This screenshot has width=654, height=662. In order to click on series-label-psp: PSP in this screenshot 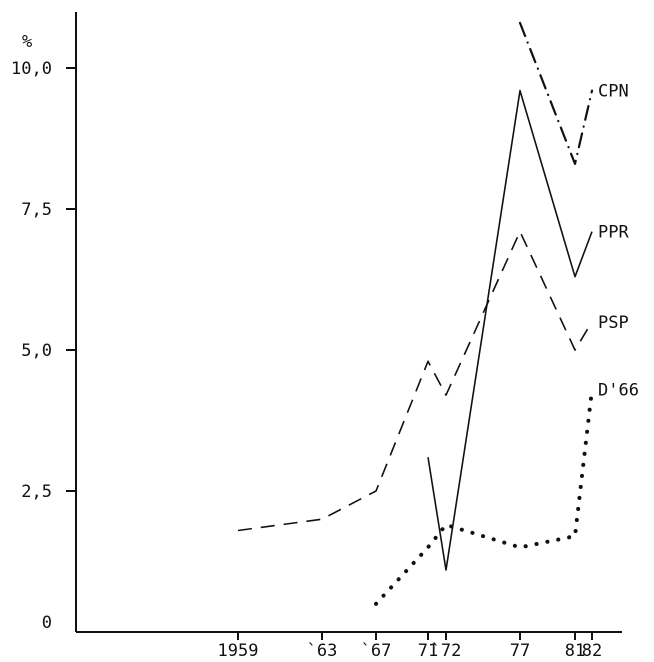, I will do `click(613, 323)`.